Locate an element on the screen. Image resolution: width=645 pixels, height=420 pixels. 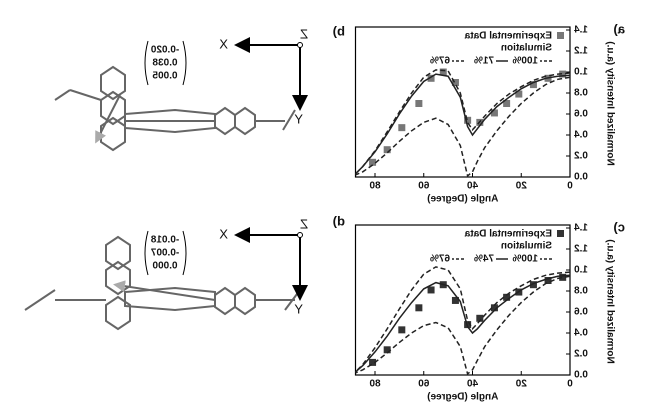
panel-label: a) is located at coordinates (619, 28).